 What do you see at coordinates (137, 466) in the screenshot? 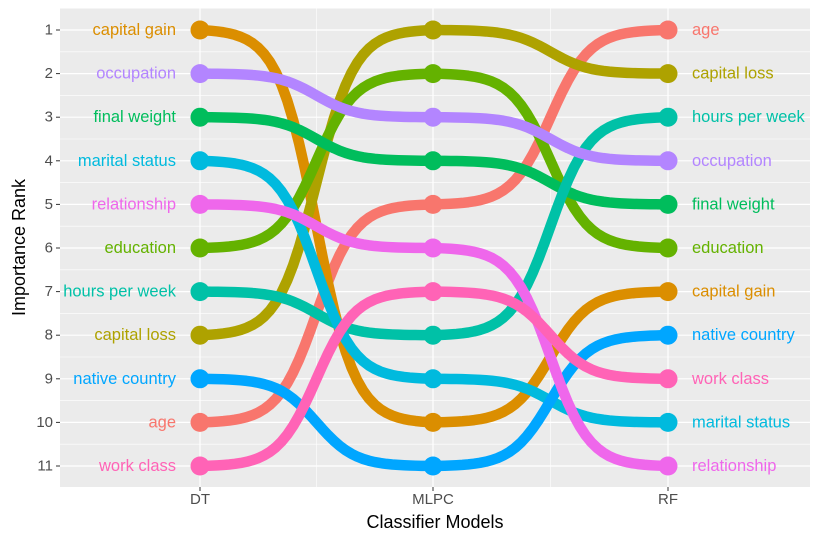
I see `series-label-left: work class` at bounding box center [137, 466].